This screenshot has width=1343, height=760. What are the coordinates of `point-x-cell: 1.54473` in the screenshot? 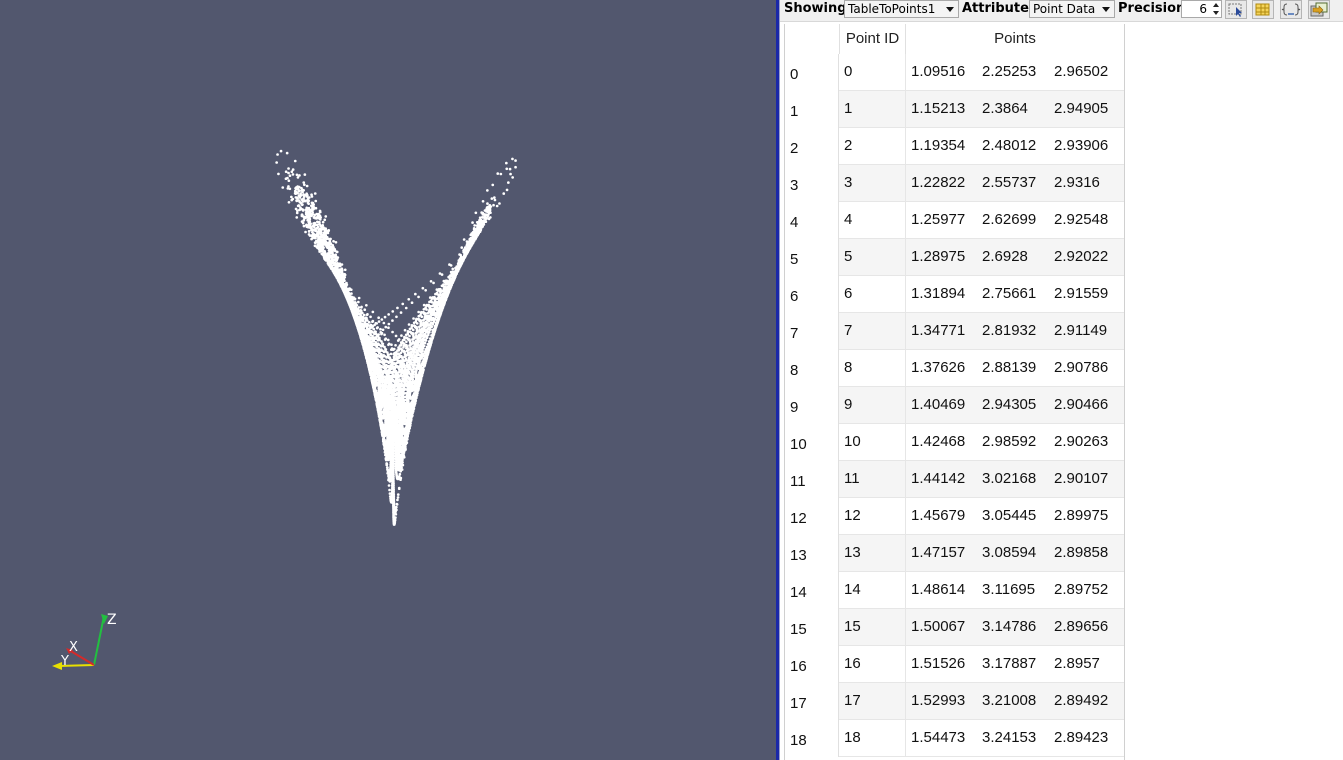 It's located at (938, 737).